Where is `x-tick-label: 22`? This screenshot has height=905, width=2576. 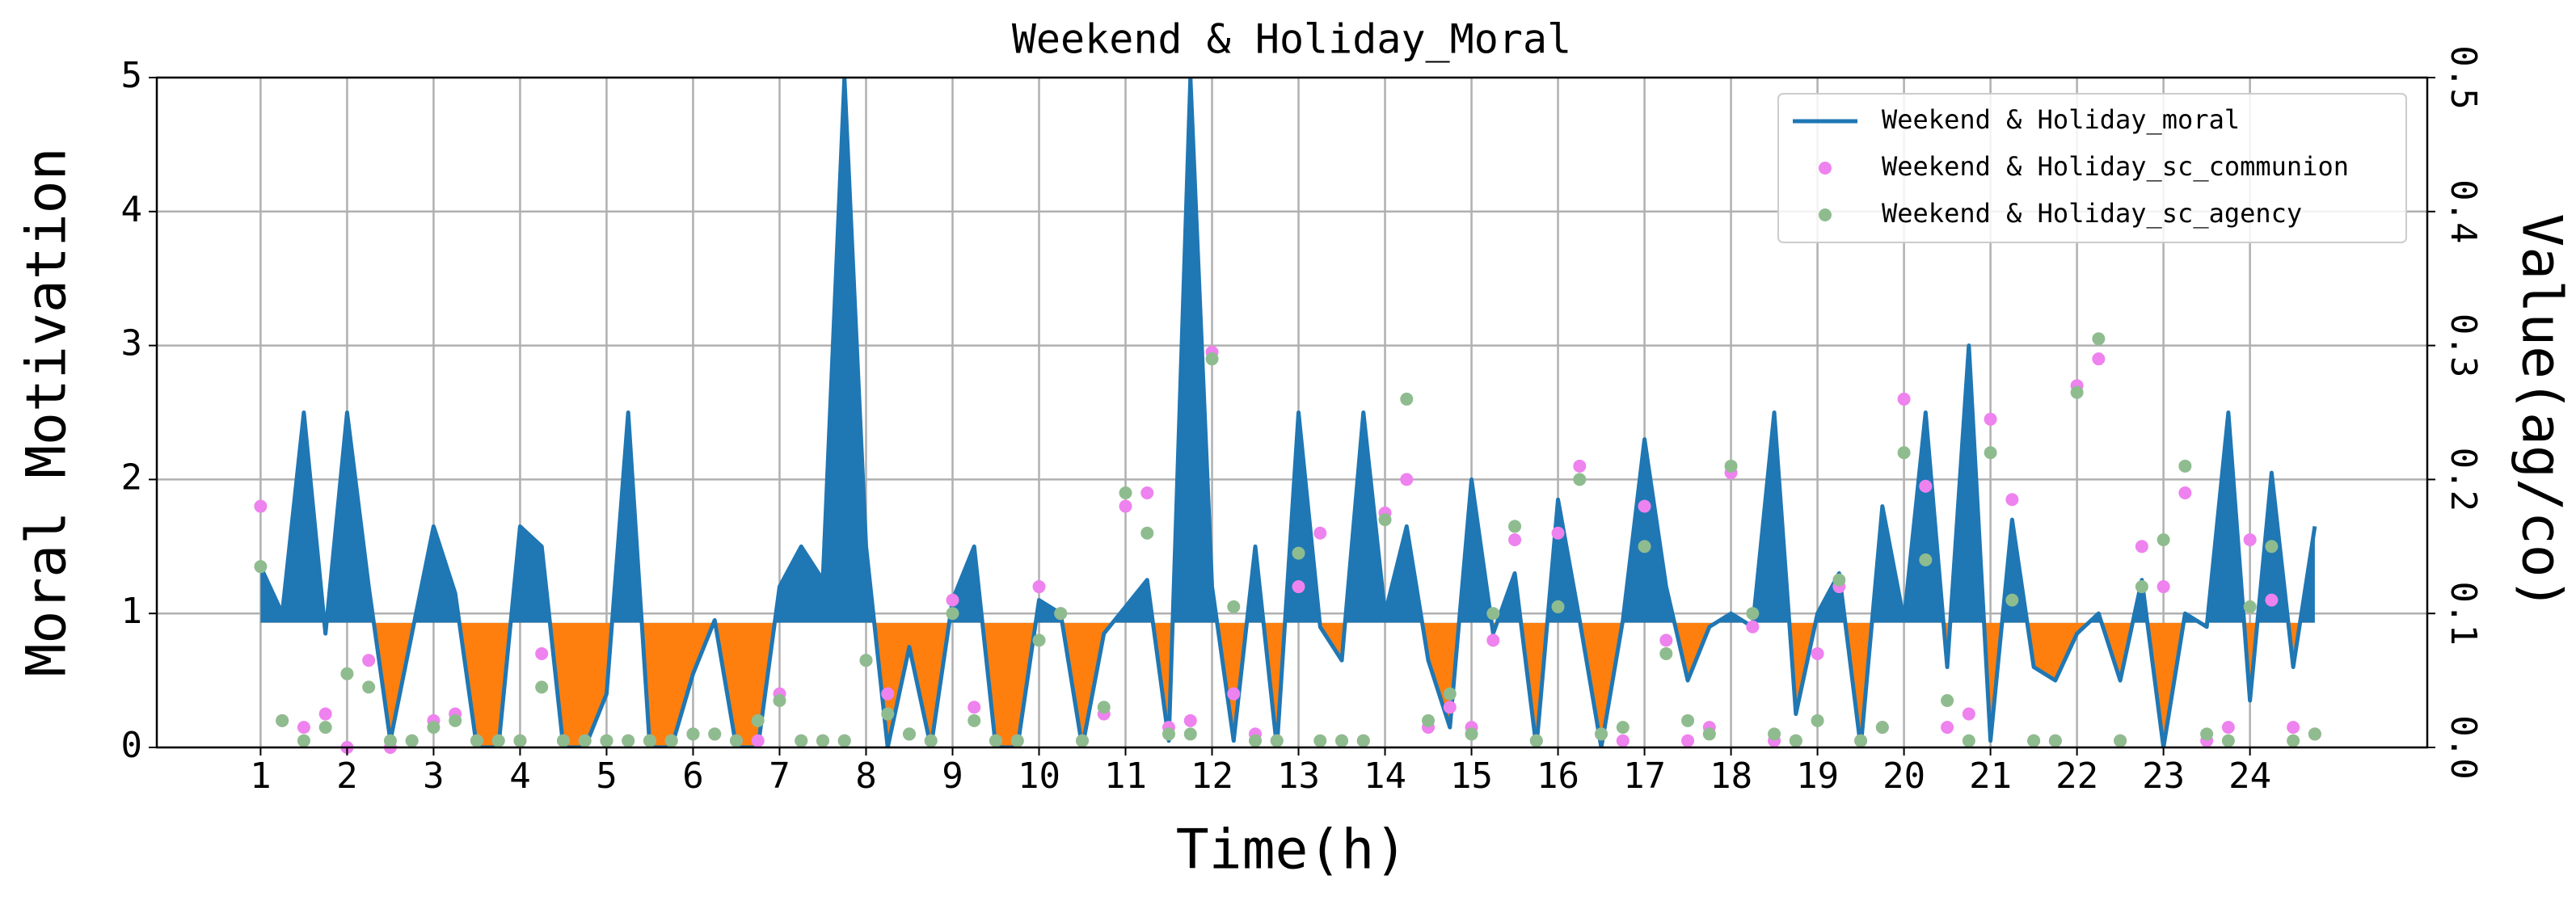
x-tick-label: 22 is located at coordinates (2077, 776).